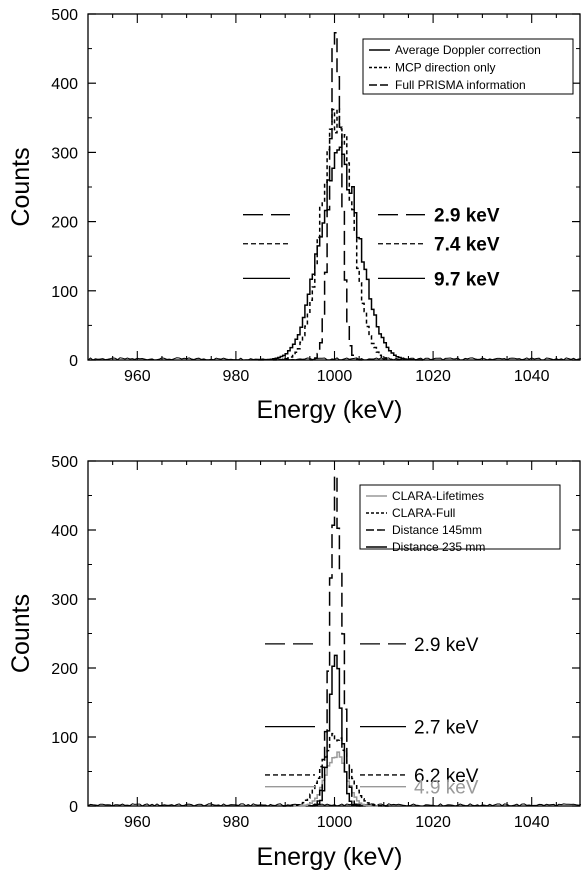 This screenshot has width=581, height=875. What do you see at coordinates (371, 245) in the screenshot?
I see `fwhm-annotation: 7.4 keV` at bounding box center [371, 245].